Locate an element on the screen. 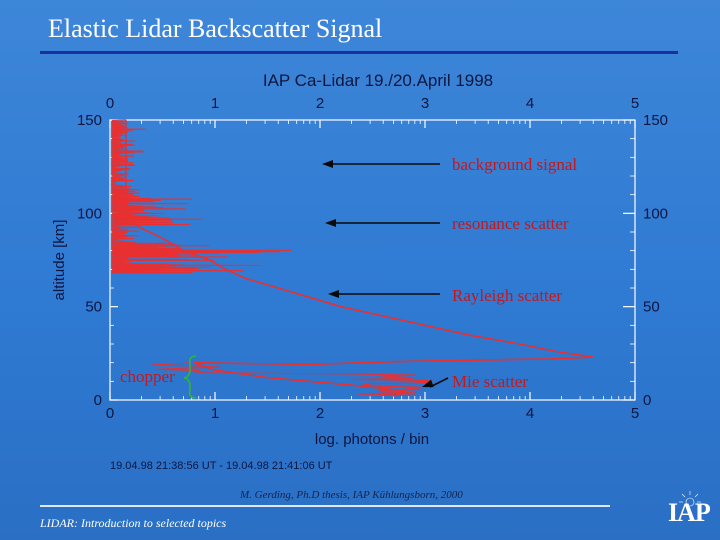 This screenshot has width=720, height=540. x-tick-label-top: 3 is located at coordinates (425, 103).